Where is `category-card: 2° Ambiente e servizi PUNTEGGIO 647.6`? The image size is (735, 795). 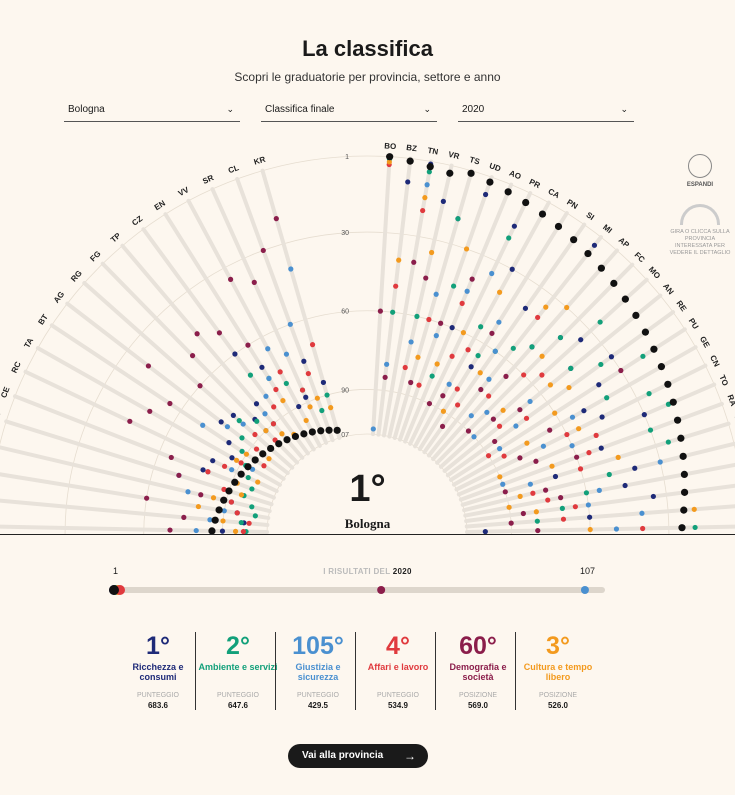 category-card: 2° Ambiente e servizi PUNTEGGIO 647.6 is located at coordinates (238, 671).